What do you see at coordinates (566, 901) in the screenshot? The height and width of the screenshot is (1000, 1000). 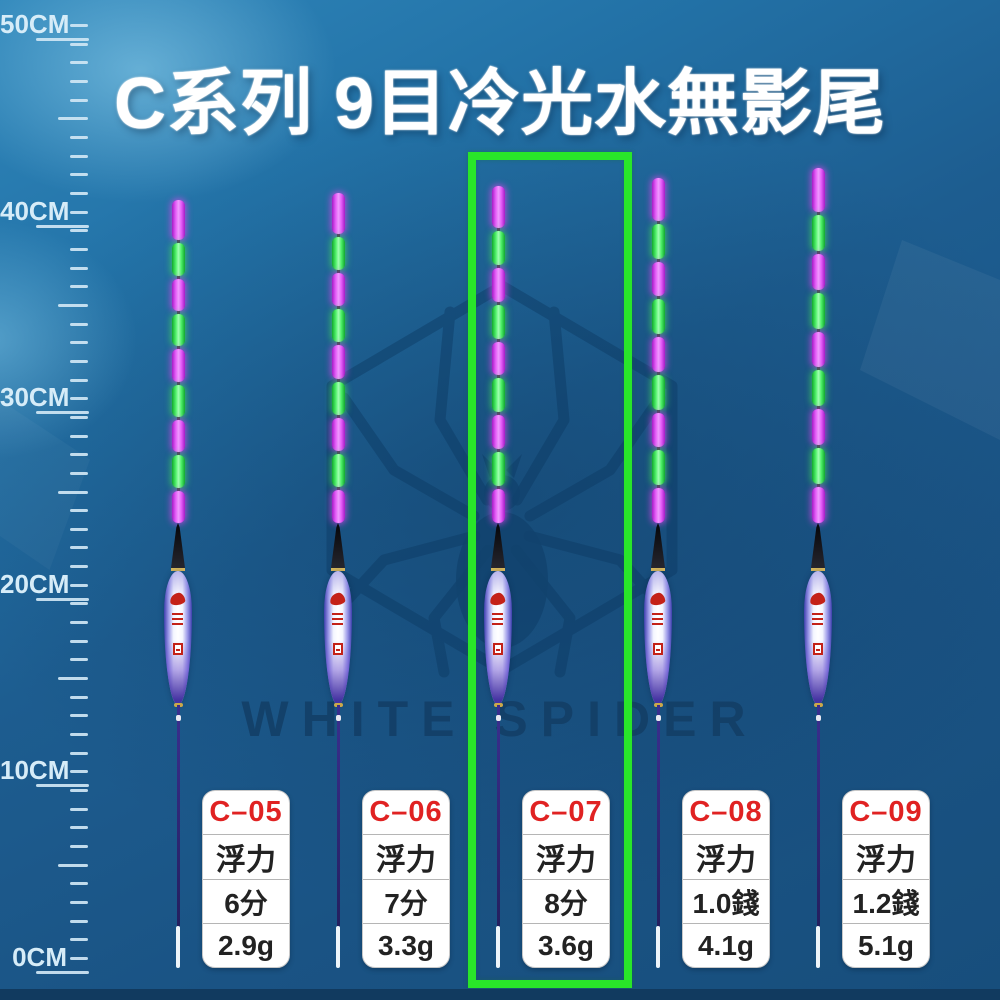 I see `buoyancy-value: 8分` at bounding box center [566, 901].